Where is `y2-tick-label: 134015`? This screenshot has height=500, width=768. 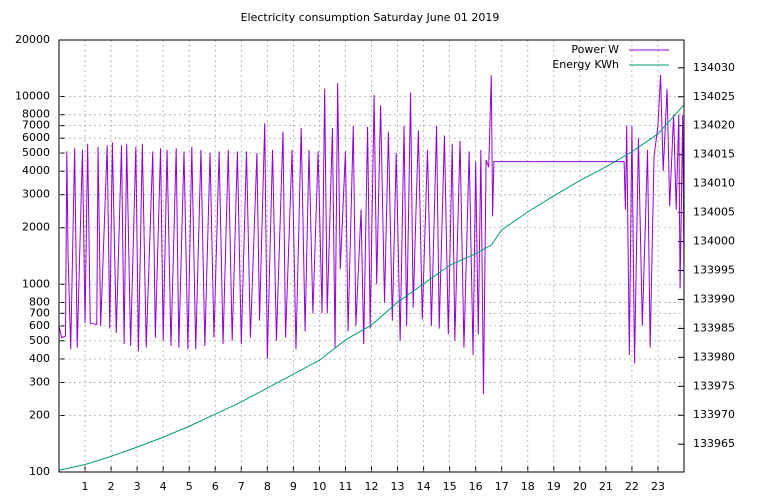
y2-tick-label: 134015 is located at coordinates (714, 154).